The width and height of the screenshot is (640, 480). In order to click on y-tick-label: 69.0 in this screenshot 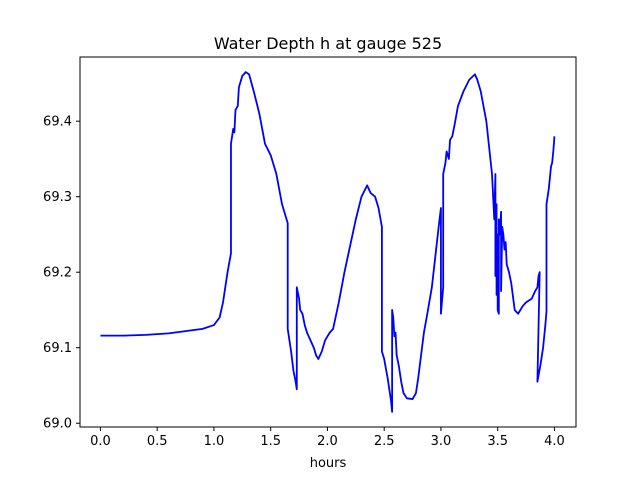, I will do `click(57, 424)`.